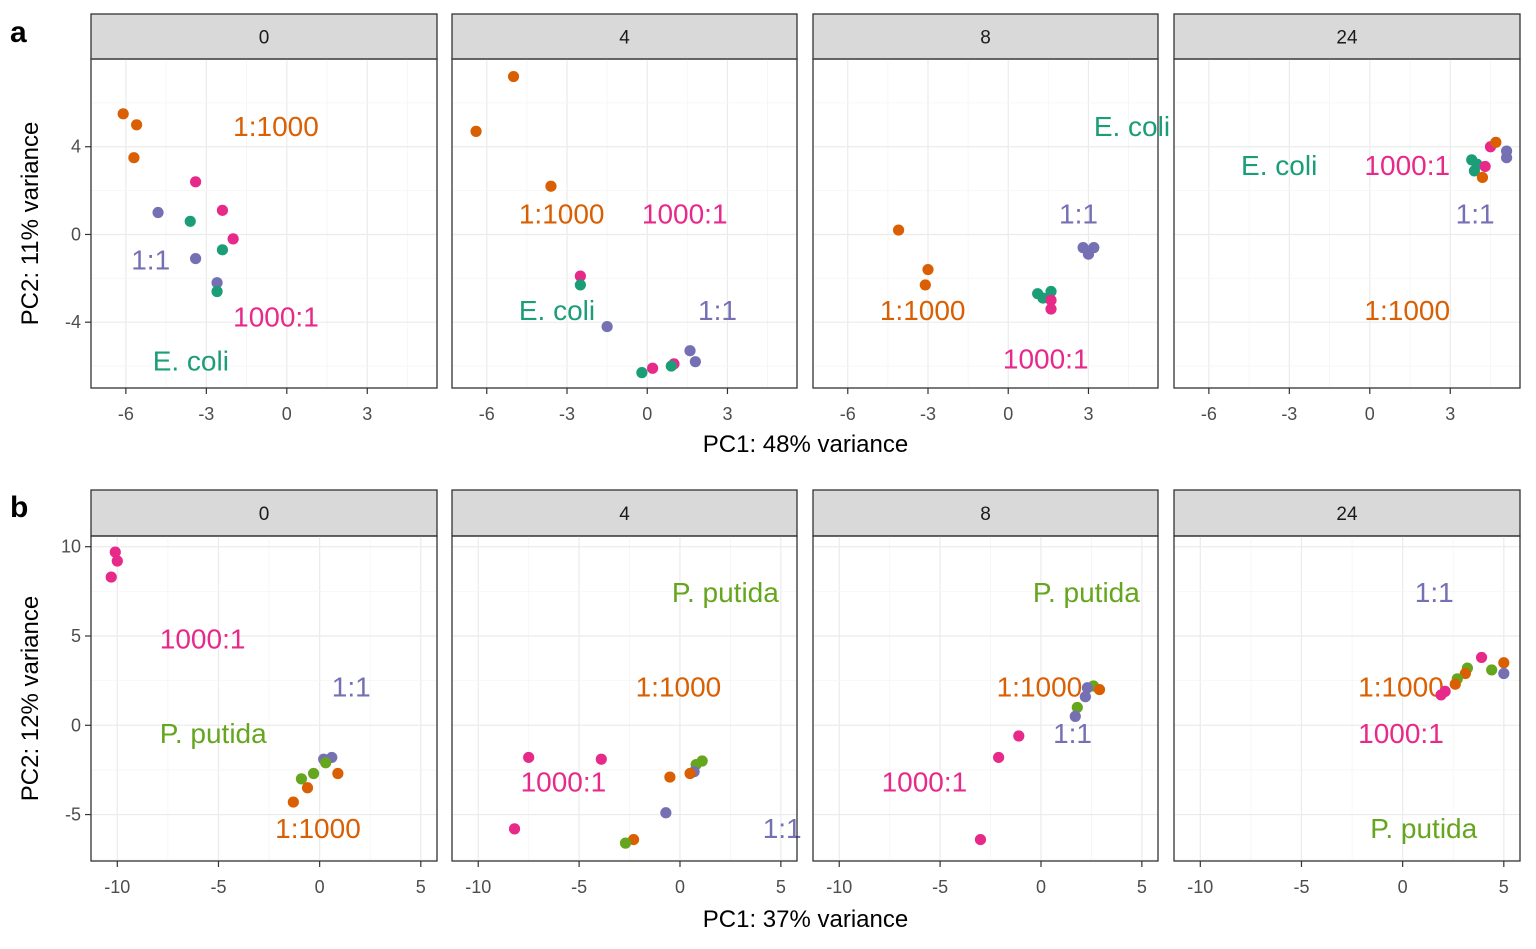 The height and width of the screenshot is (949, 1536). Describe the element at coordinates (30, 698) in the screenshot. I see `y-axis-title: PC2: 12% variance` at that location.